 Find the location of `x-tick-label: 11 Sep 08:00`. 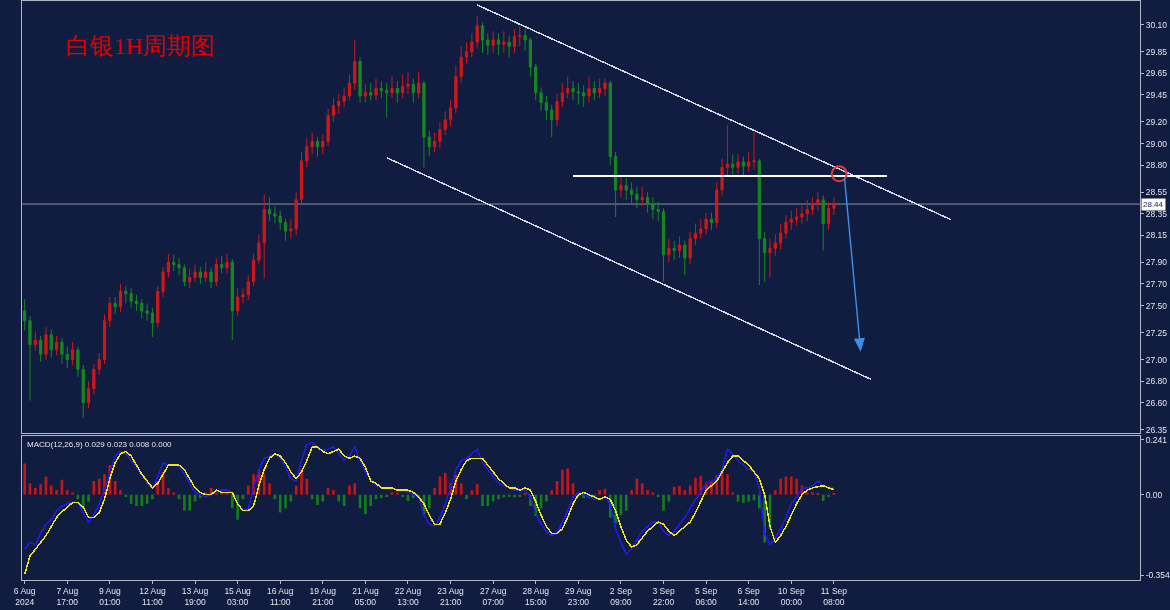

x-tick-label: 11 Sep 08:00 is located at coordinates (834, 597).